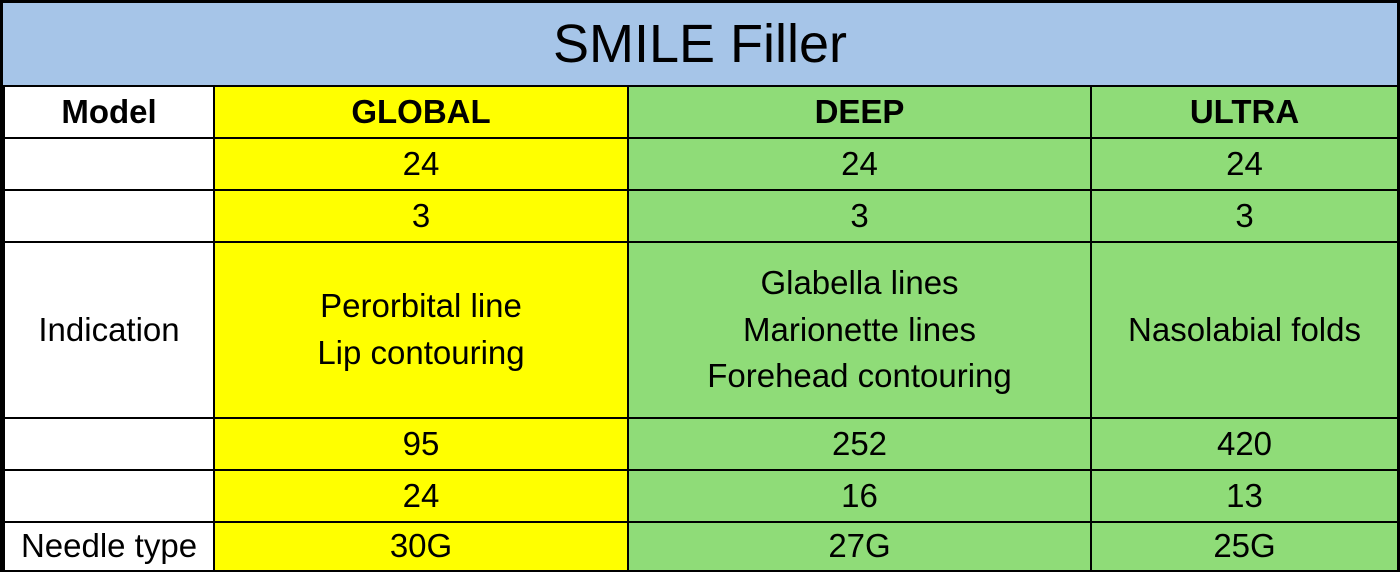 This screenshot has width=1400, height=572. Describe the element at coordinates (859, 164) in the screenshot. I see `cell-deep: 24` at that location.